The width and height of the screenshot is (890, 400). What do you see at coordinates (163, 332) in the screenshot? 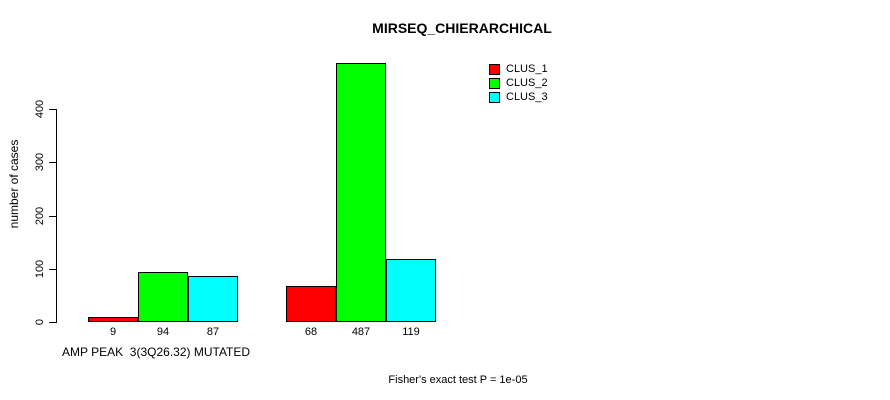
I see `bar-value-label-clus_2-group1: 94` at bounding box center [163, 332].